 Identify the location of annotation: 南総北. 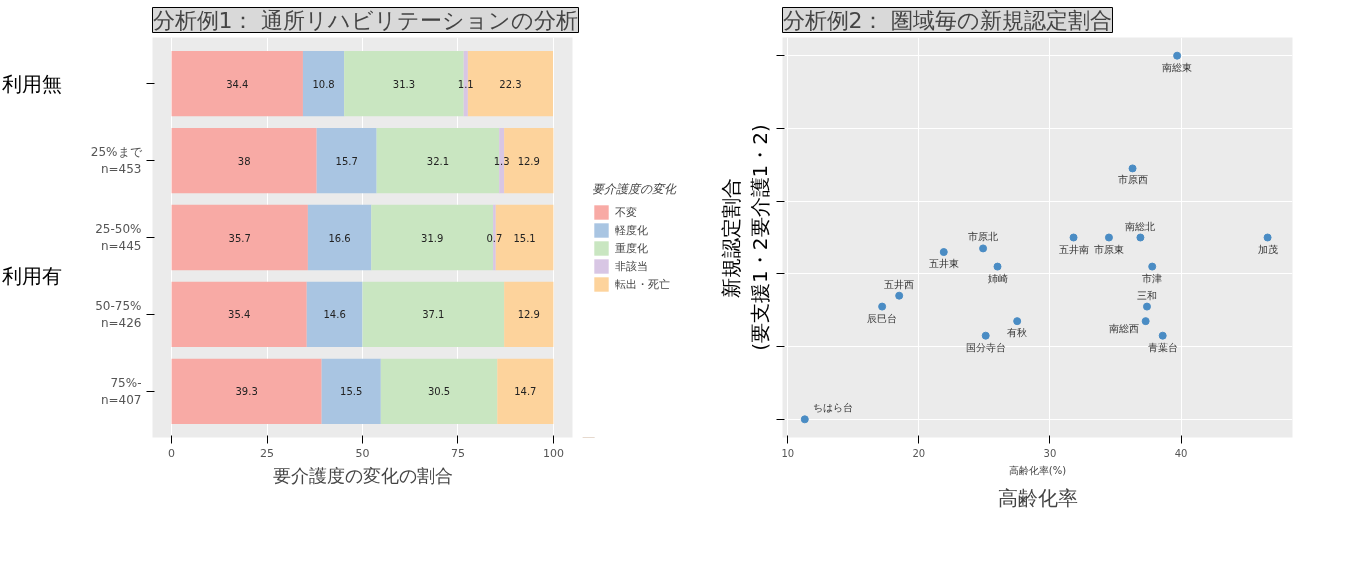
(1140, 226).